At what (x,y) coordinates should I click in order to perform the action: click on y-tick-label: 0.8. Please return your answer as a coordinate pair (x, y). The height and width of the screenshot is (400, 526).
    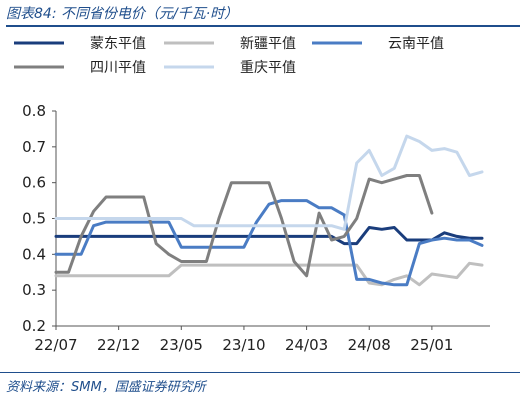
    Looking at the image, I should click on (34, 111).